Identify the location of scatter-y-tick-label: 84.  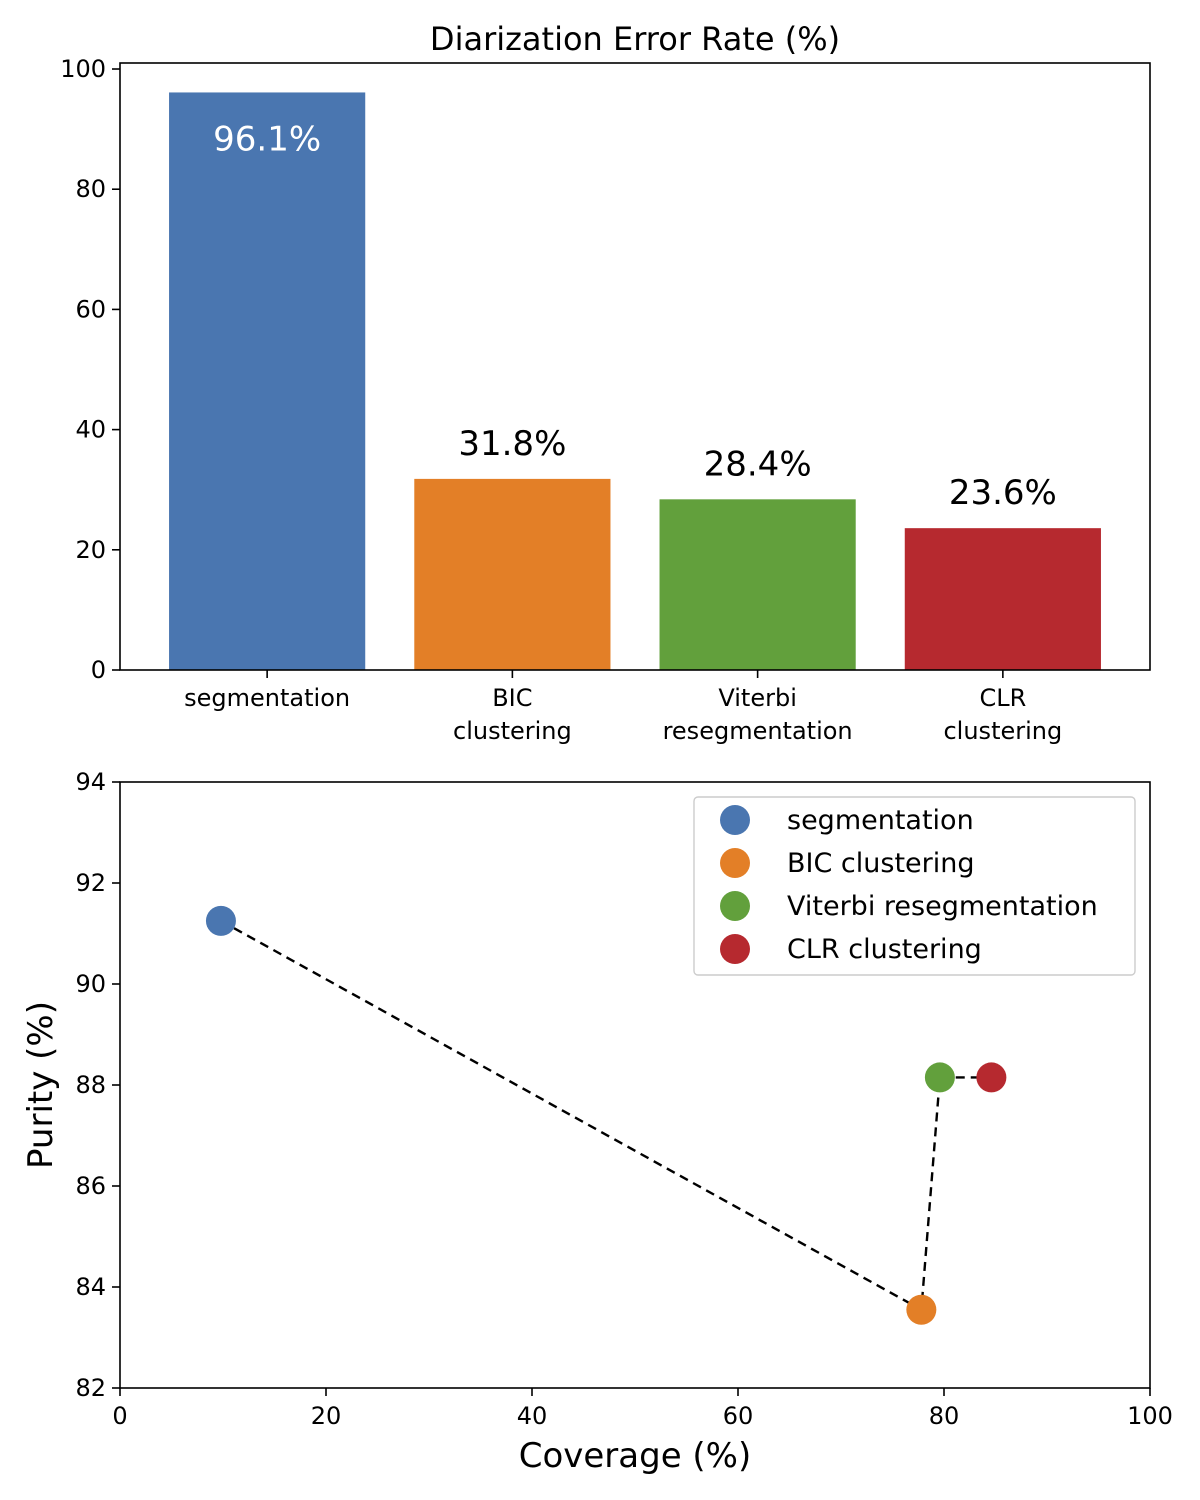
(90, 1287).